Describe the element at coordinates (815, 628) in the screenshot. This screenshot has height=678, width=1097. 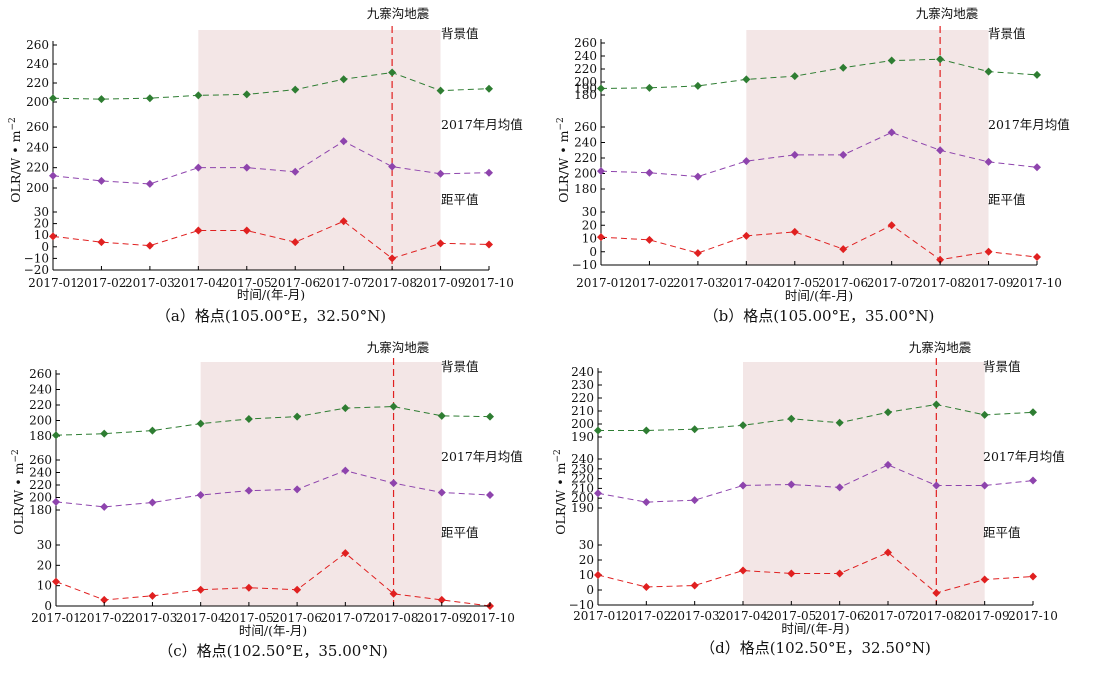
I see `x-axis-label: 时间/(年-月)` at that location.